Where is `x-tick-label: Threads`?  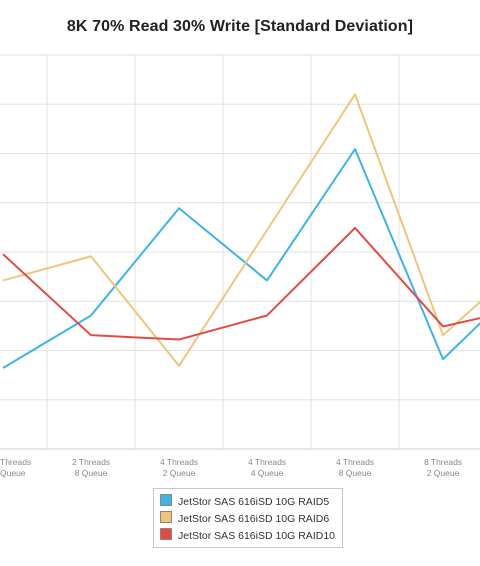
x-tick-label: Threads is located at coordinates (15, 462).